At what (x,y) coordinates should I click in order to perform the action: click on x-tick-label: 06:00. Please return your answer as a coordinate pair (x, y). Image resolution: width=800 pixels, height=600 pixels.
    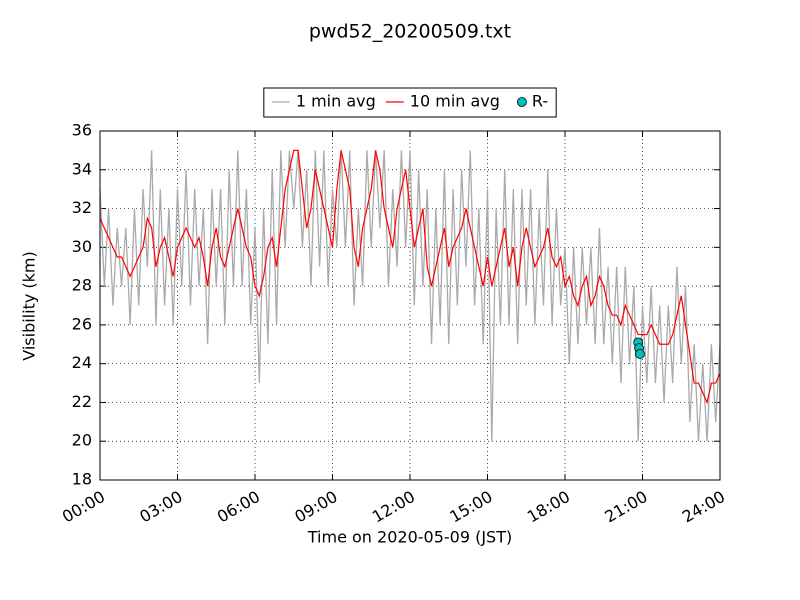
    Looking at the image, I should click on (238, 507).